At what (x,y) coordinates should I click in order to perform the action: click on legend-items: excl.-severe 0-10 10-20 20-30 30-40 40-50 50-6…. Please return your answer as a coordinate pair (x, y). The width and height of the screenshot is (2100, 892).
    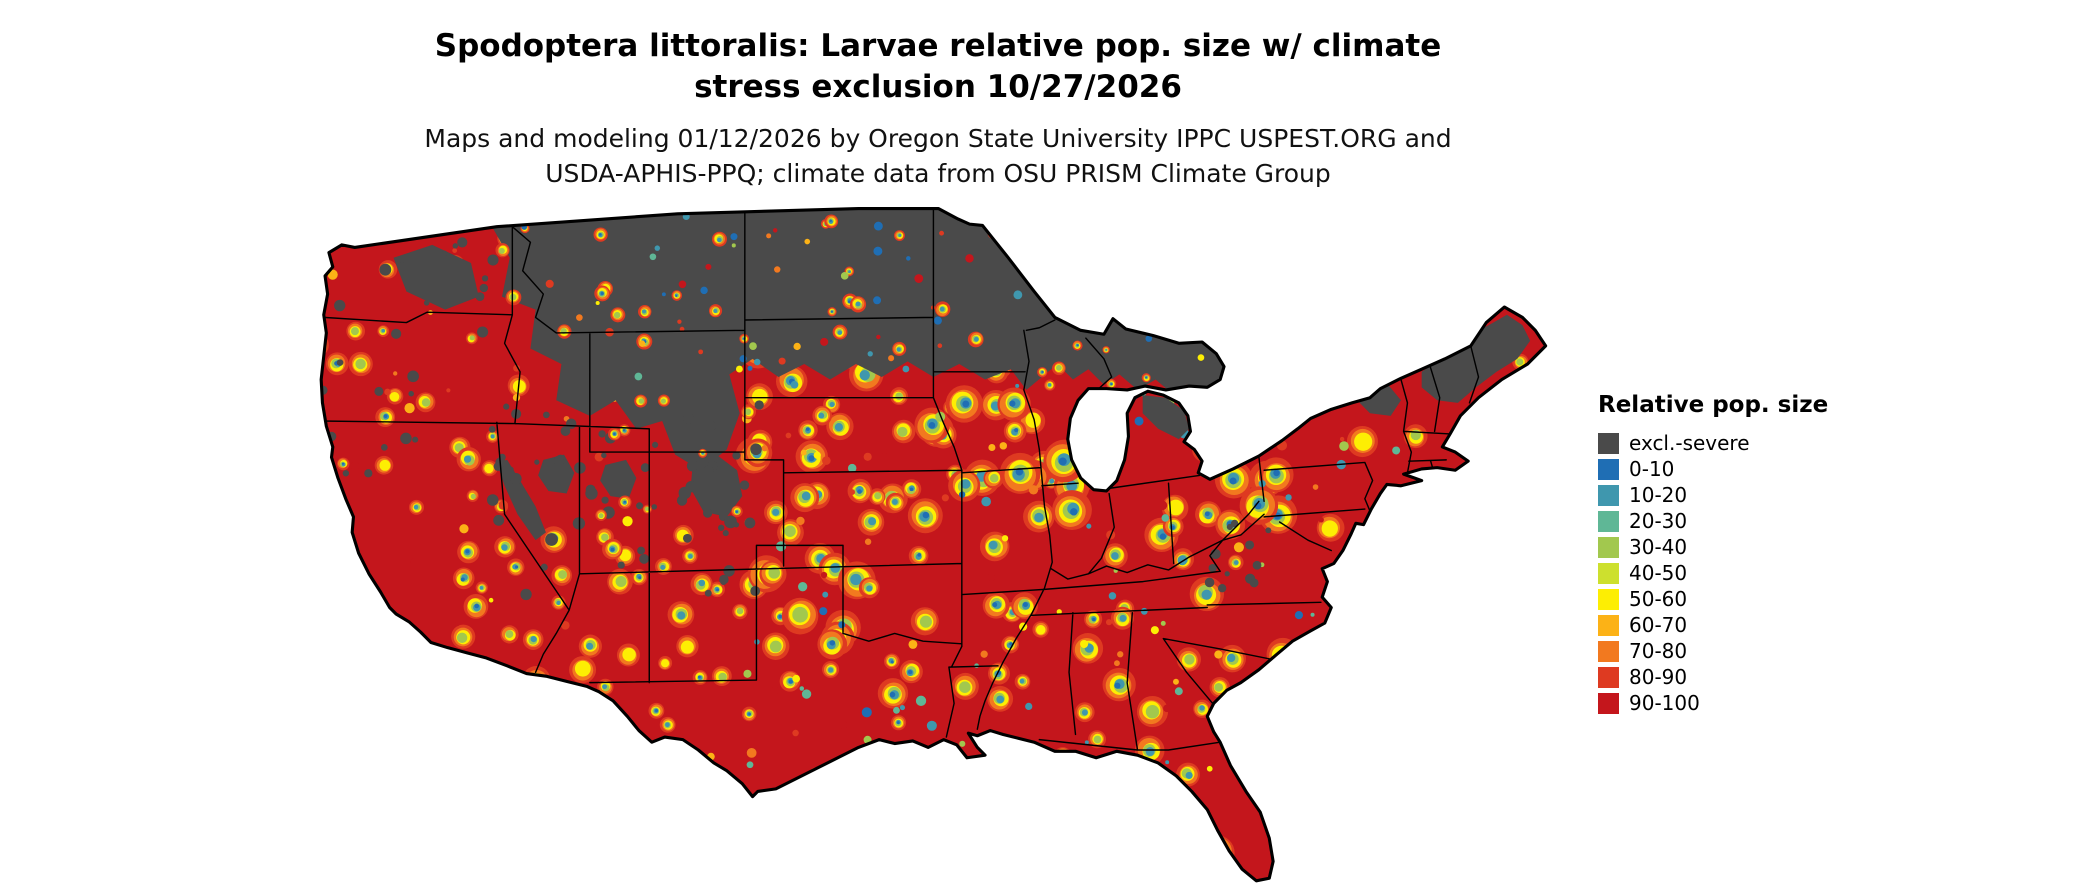
    Looking at the image, I should click on (1728, 573).